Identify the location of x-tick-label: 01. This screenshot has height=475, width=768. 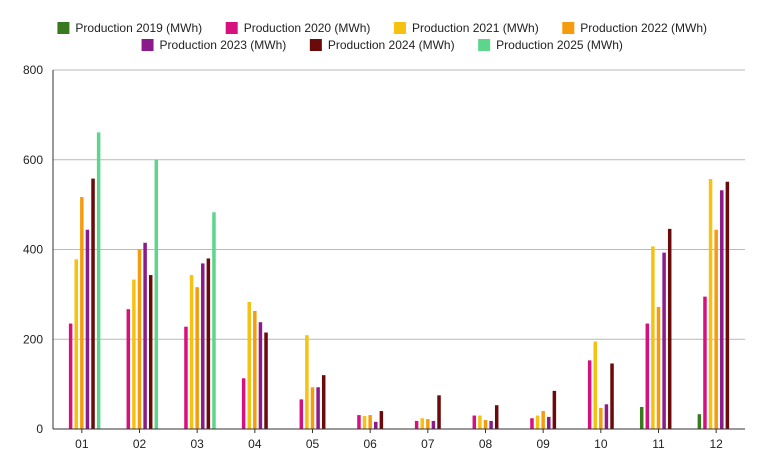
(82, 444).